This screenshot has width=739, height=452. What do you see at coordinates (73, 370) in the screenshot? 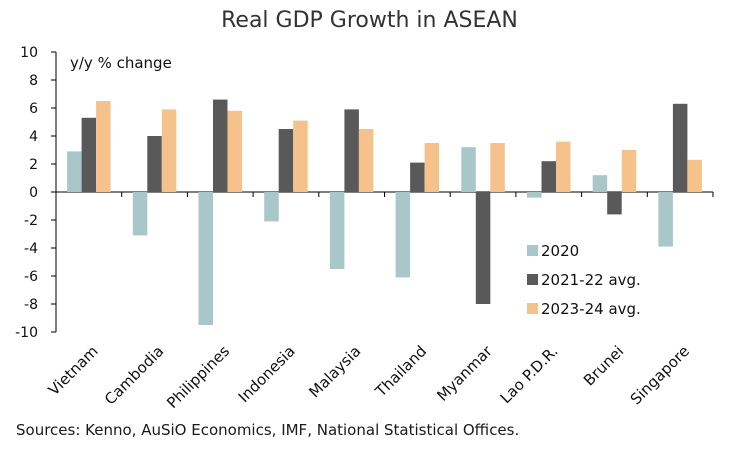
I see `category-label: Vietnam` at bounding box center [73, 370].